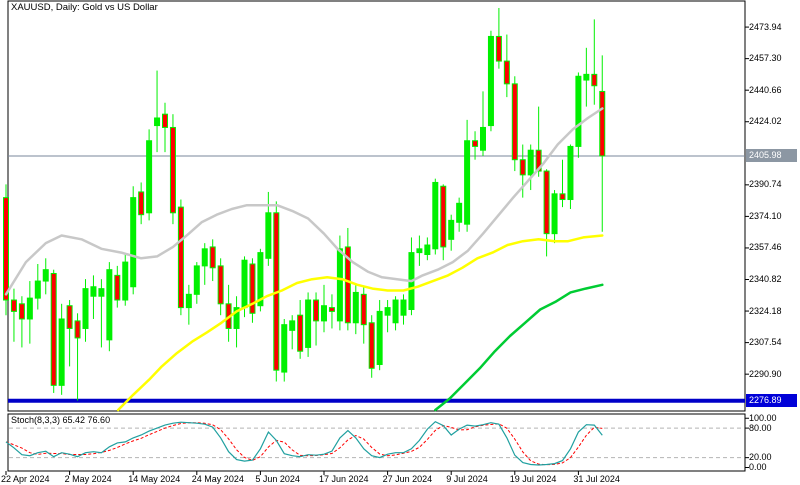 This screenshot has height=485, width=800. What do you see at coordinates (596, 479) in the screenshot?
I see `date-tick-label: 31 Jul 2024` at bounding box center [596, 479].